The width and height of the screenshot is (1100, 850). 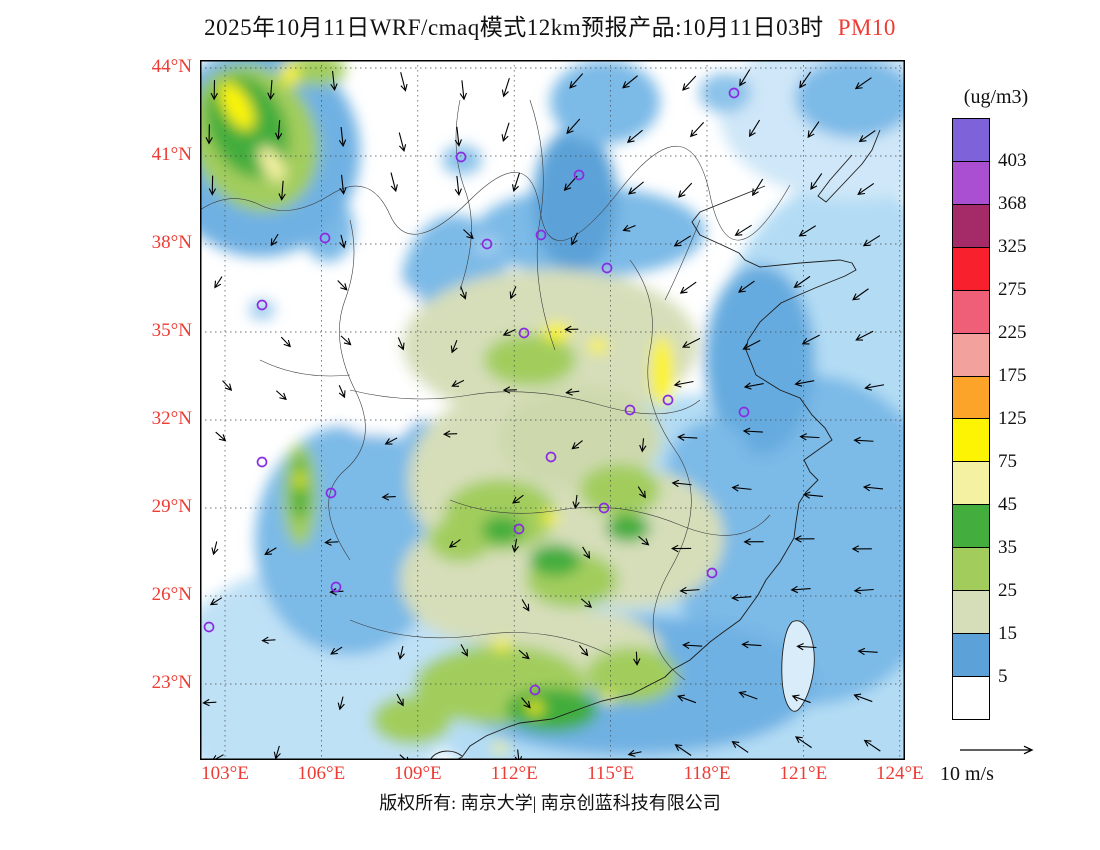 What do you see at coordinates (803, 773) in the screenshot?
I see `lon-tick-label: 121°E` at bounding box center [803, 773].